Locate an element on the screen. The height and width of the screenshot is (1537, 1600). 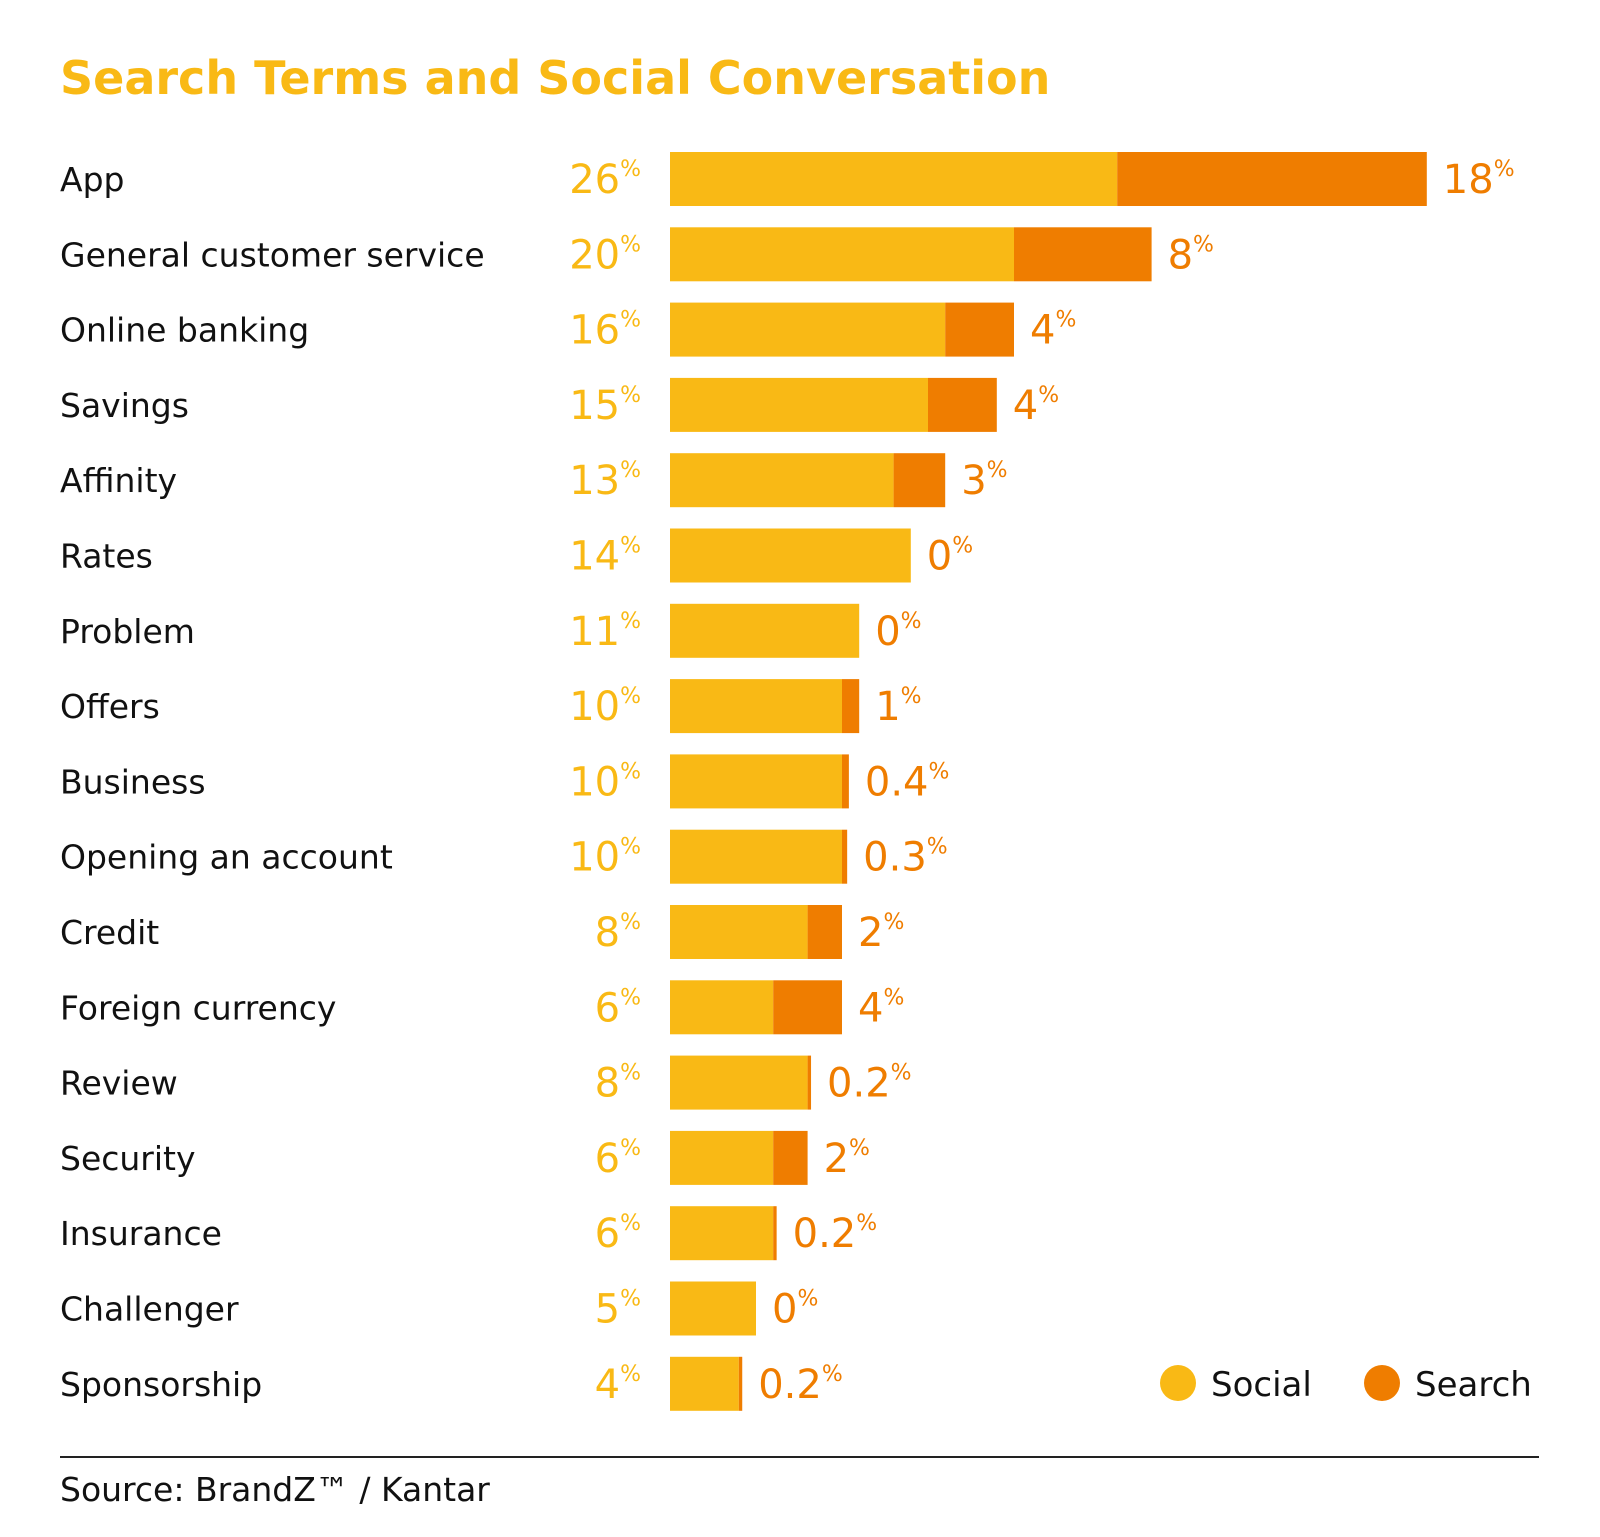
category-label: Offers is located at coordinates (110, 706).